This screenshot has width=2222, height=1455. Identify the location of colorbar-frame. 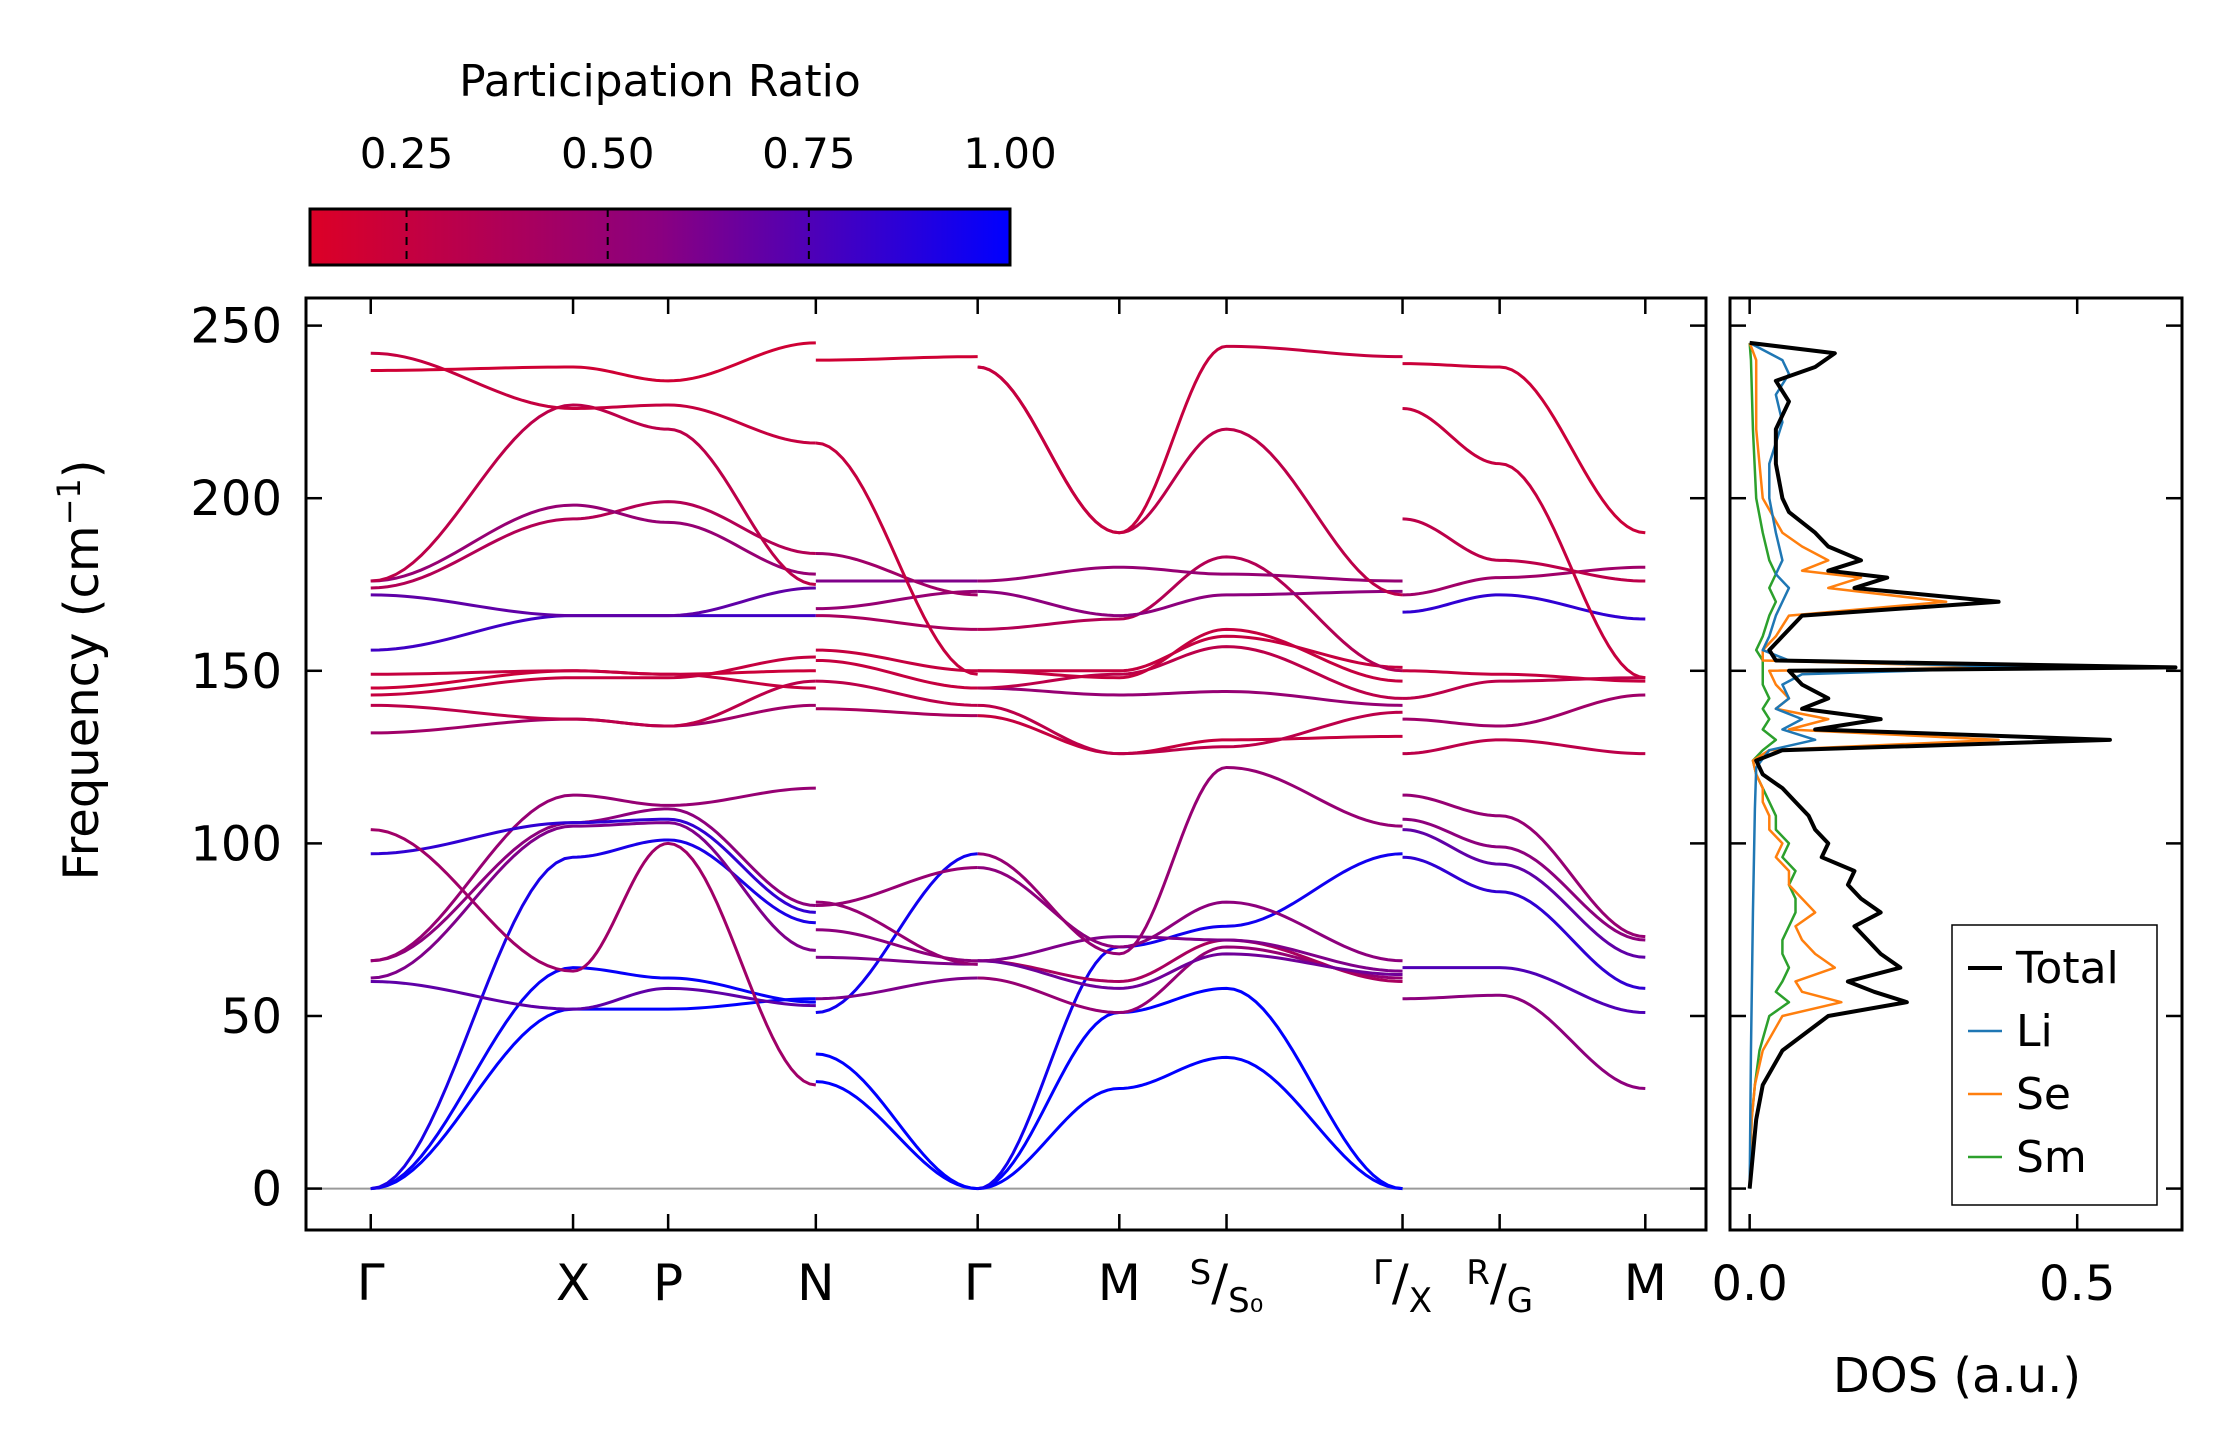
(660, 237).